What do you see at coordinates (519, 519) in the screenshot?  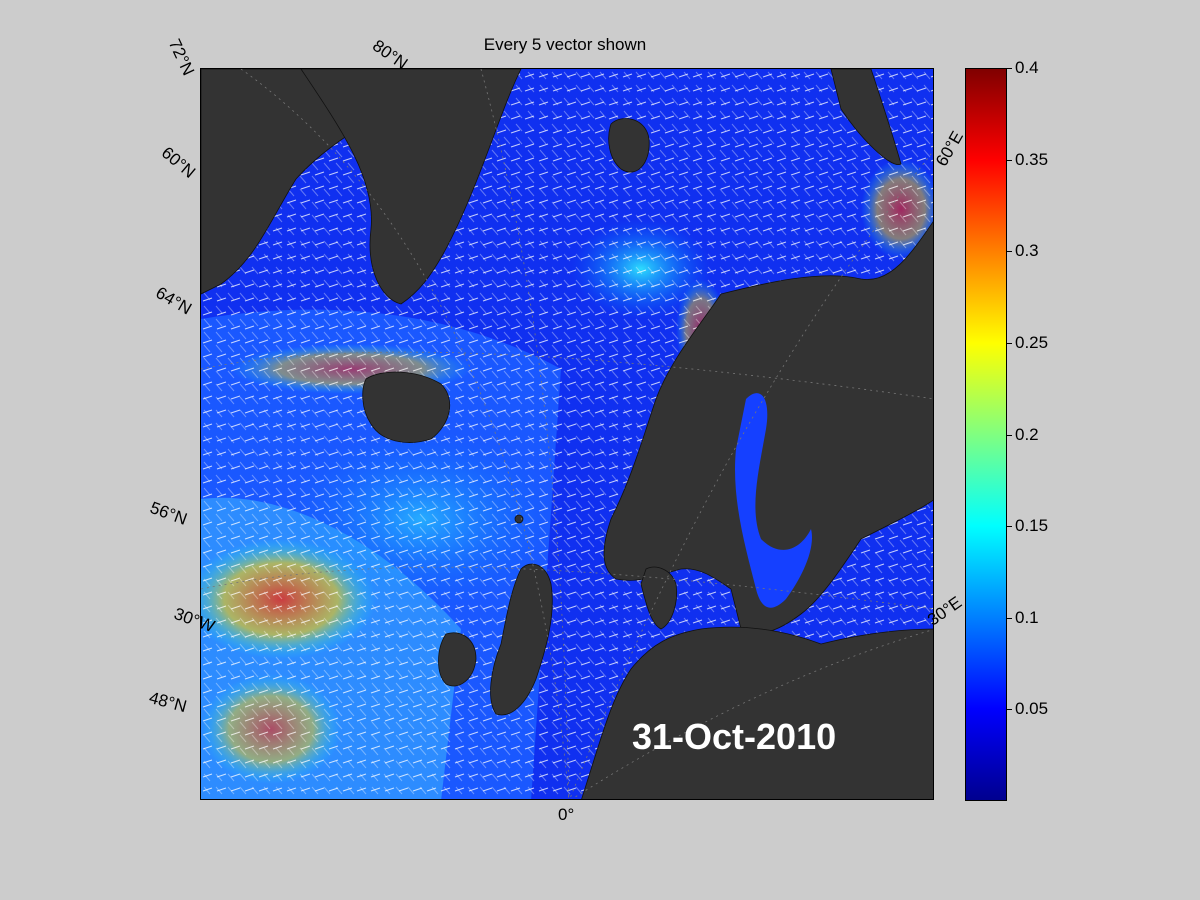 I see `faroe-islands` at bounding box center [519, 519].